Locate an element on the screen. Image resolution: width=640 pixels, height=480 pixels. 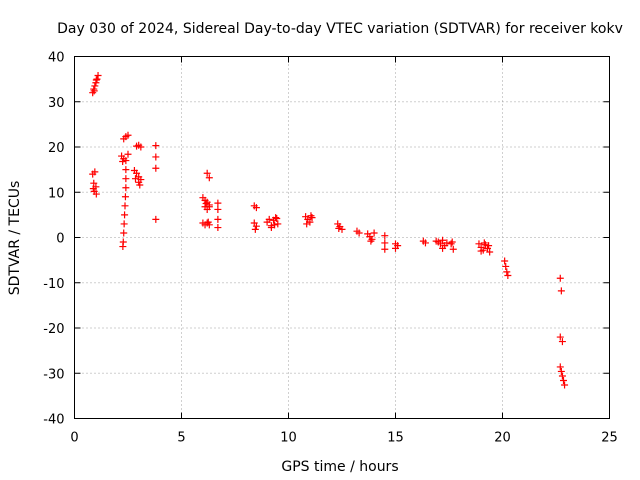
y-tick-label: -20 is located at coordinates (53, 329).